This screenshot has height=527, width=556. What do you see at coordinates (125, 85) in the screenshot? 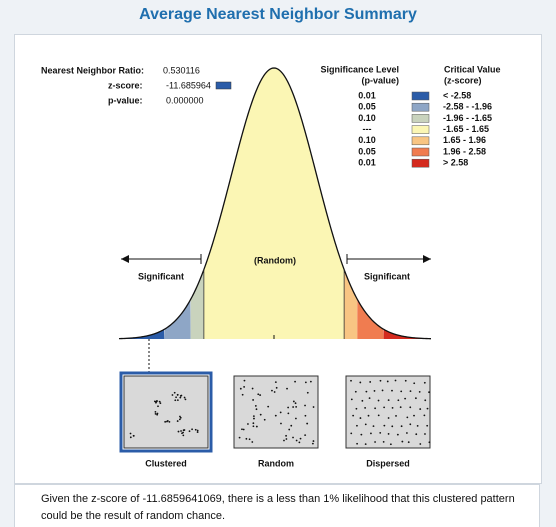
I see `stat-label: z-score:` at bounding box center [125, 85].